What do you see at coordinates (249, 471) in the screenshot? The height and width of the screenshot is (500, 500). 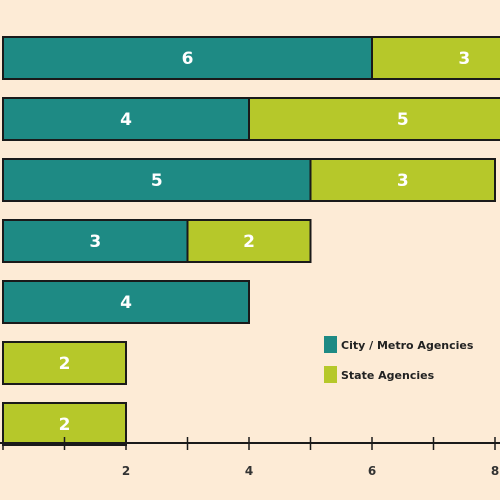 I see `x-tick-label: 4` at bounding box center [249, 471].